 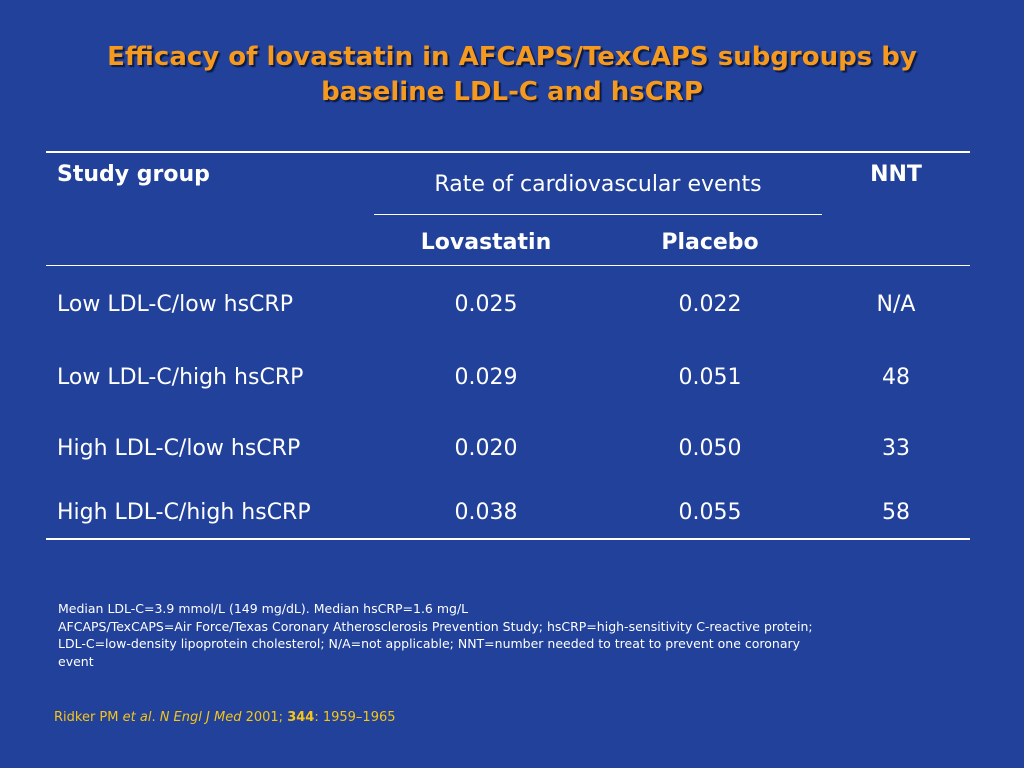 What do you see at coordinates (508, 265) in the screenshot?
I see `header-bottom-rule` at bounding box center [508, 265].